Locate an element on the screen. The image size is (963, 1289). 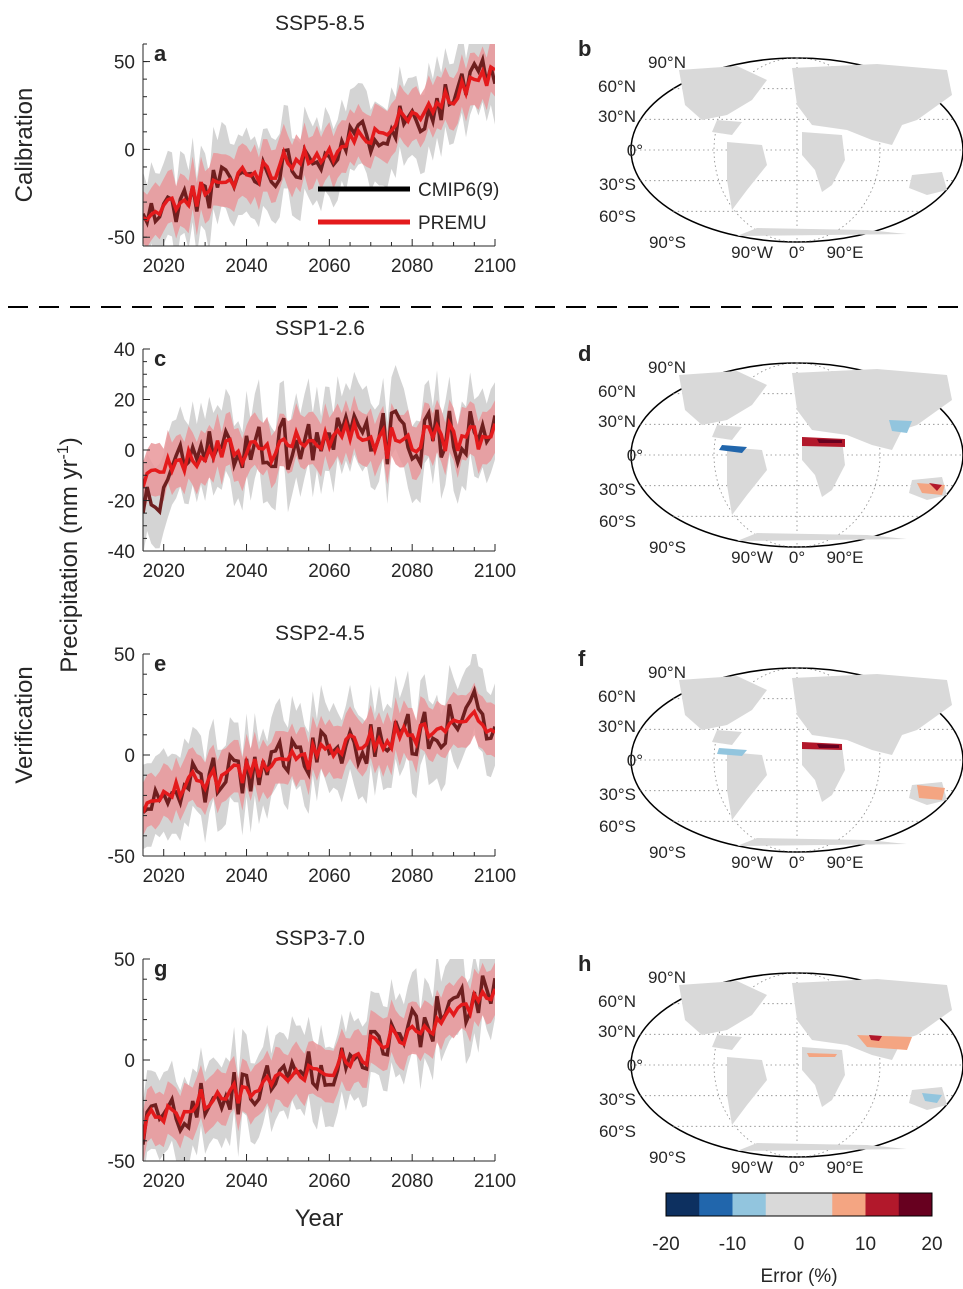
panel-b: 90°N 60°N 30°N 0° 30°S 60°S 90°S 90°W 0° 90°E b is located at coordinates (770, 149).